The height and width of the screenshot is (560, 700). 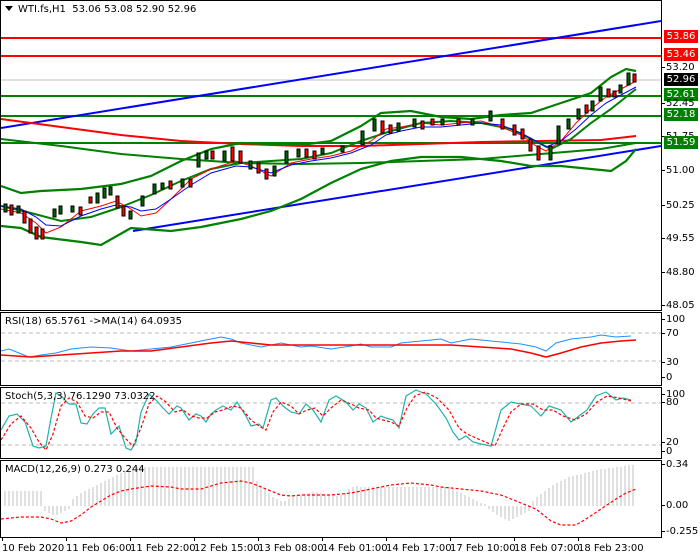 I want to click on rsi-label: RSI(18) 65.5761 ->MA(14) 64.0935, so click(x=93, y=321).